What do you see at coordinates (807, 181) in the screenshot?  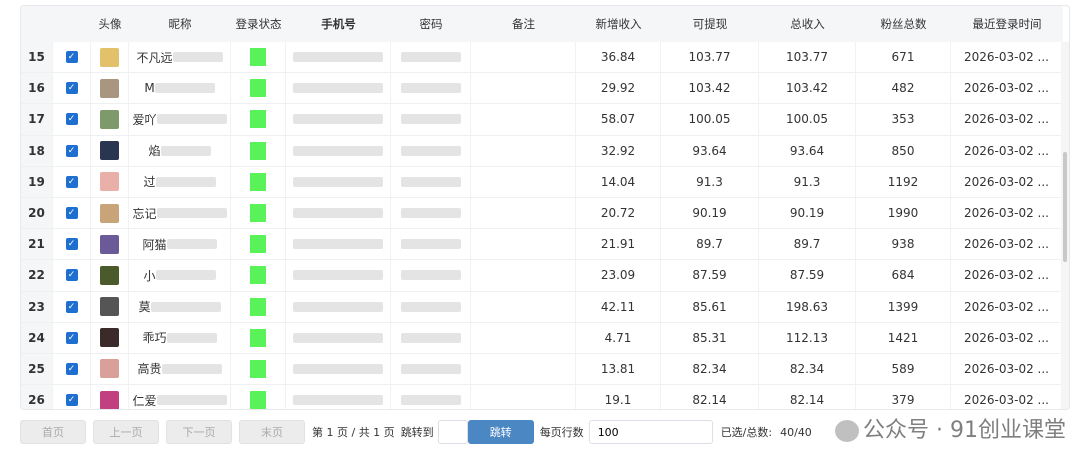 I see `total-income: 91.3` at bounding box center [807, 181].